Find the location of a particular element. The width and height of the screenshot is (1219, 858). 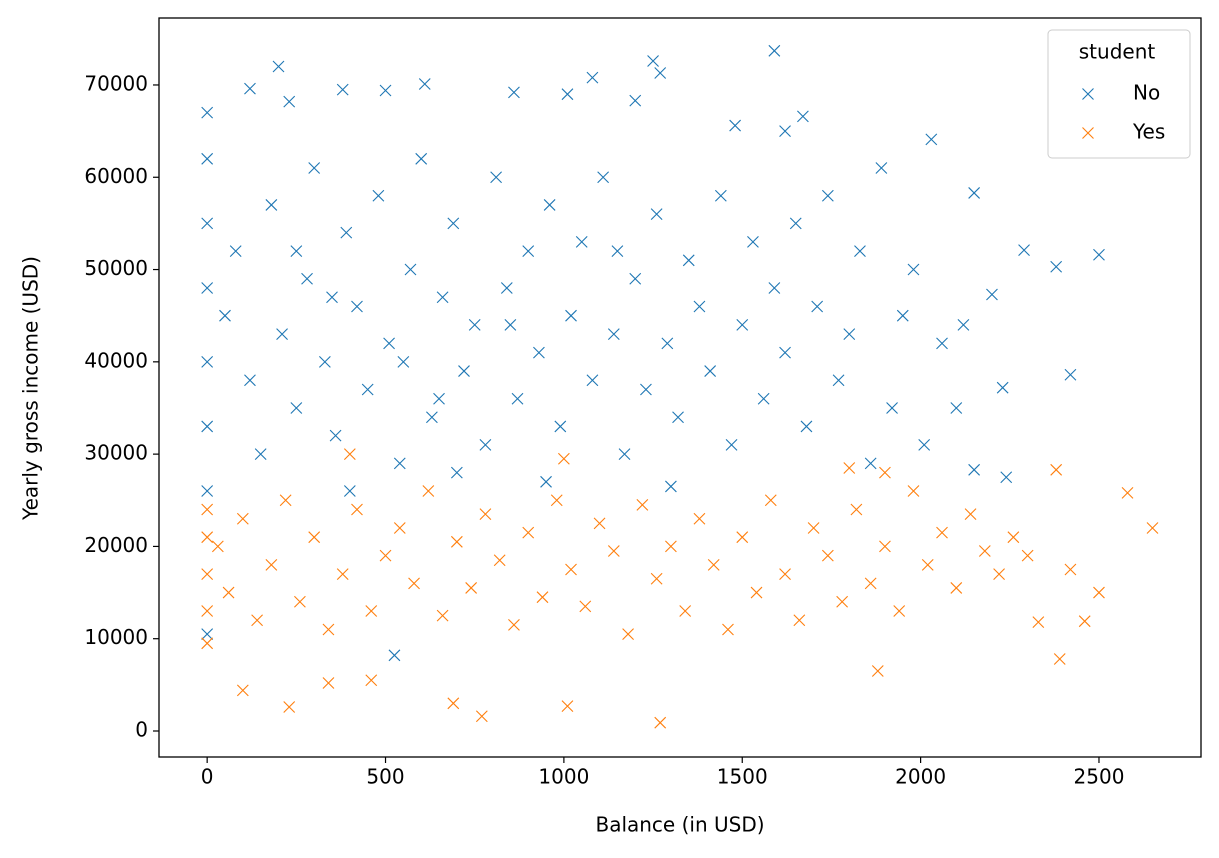

x-tick-label: 500 is located at coordinates (385, 777).